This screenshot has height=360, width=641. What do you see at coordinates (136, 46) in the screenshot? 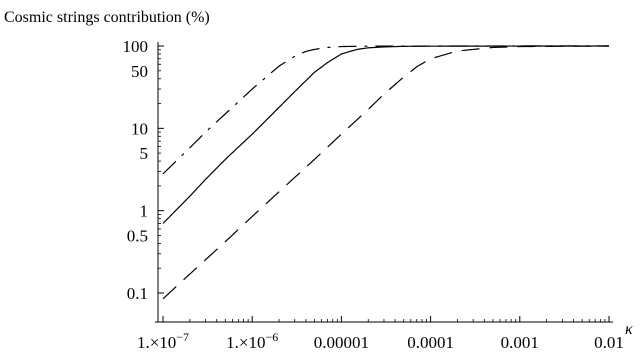
I see `y-tick-label: 100` at bounding box center [136, 46].